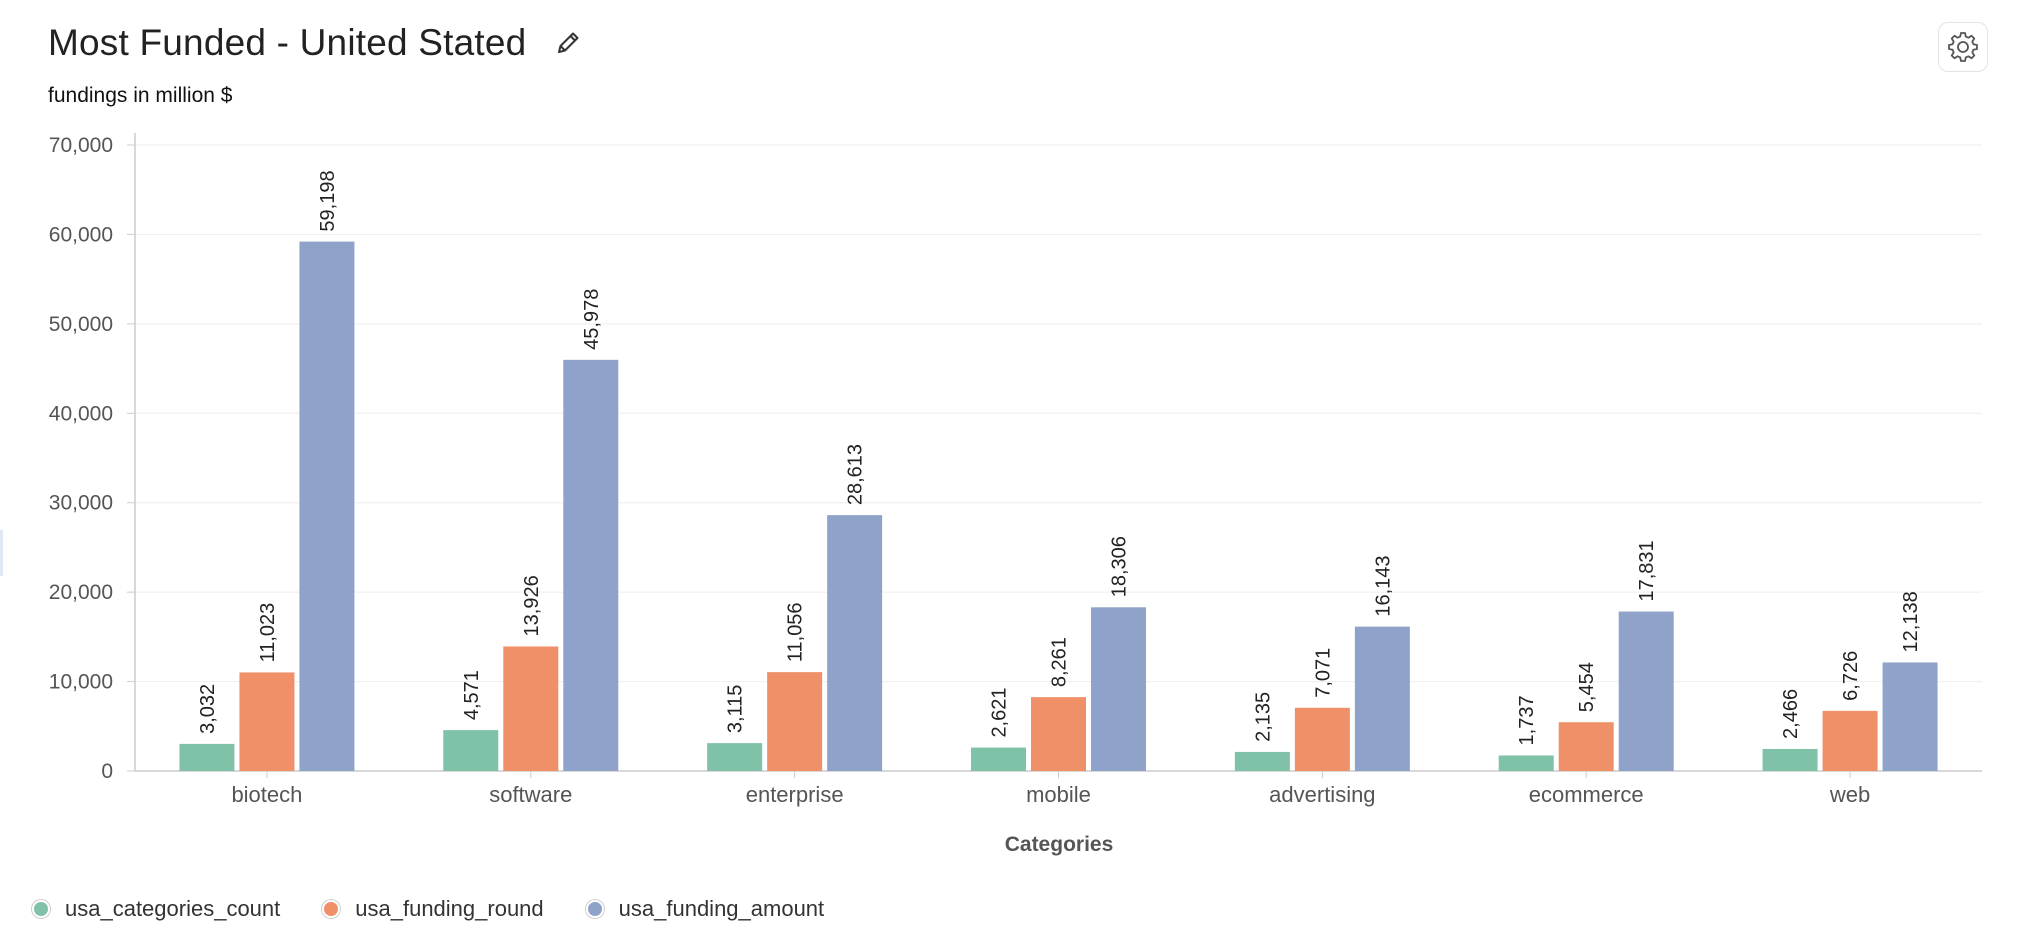 The width and height of the screenshot is (2020, 950). Describe the element at coordinates (1383, 585) in the screenshot. I see `data-label: 16,143` at that location.